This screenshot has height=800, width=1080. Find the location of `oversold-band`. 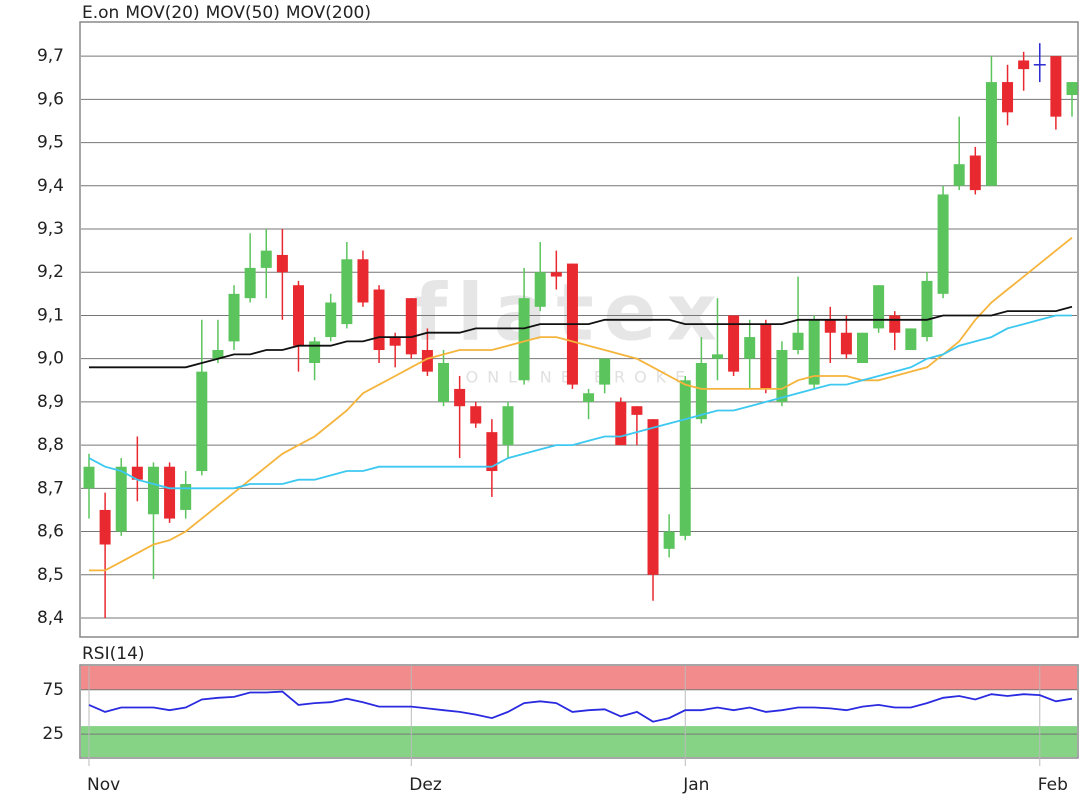

oversold-band is located at coordinates (579, 741).